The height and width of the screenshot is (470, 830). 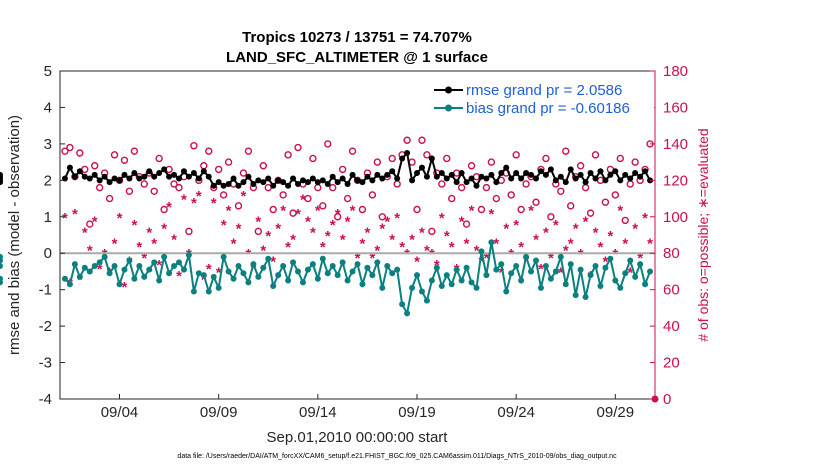 What do you see at coordinates (616, 412) in the screenshot?
I see `x-tick-label: 09/29` at bounding box center [616, 412].